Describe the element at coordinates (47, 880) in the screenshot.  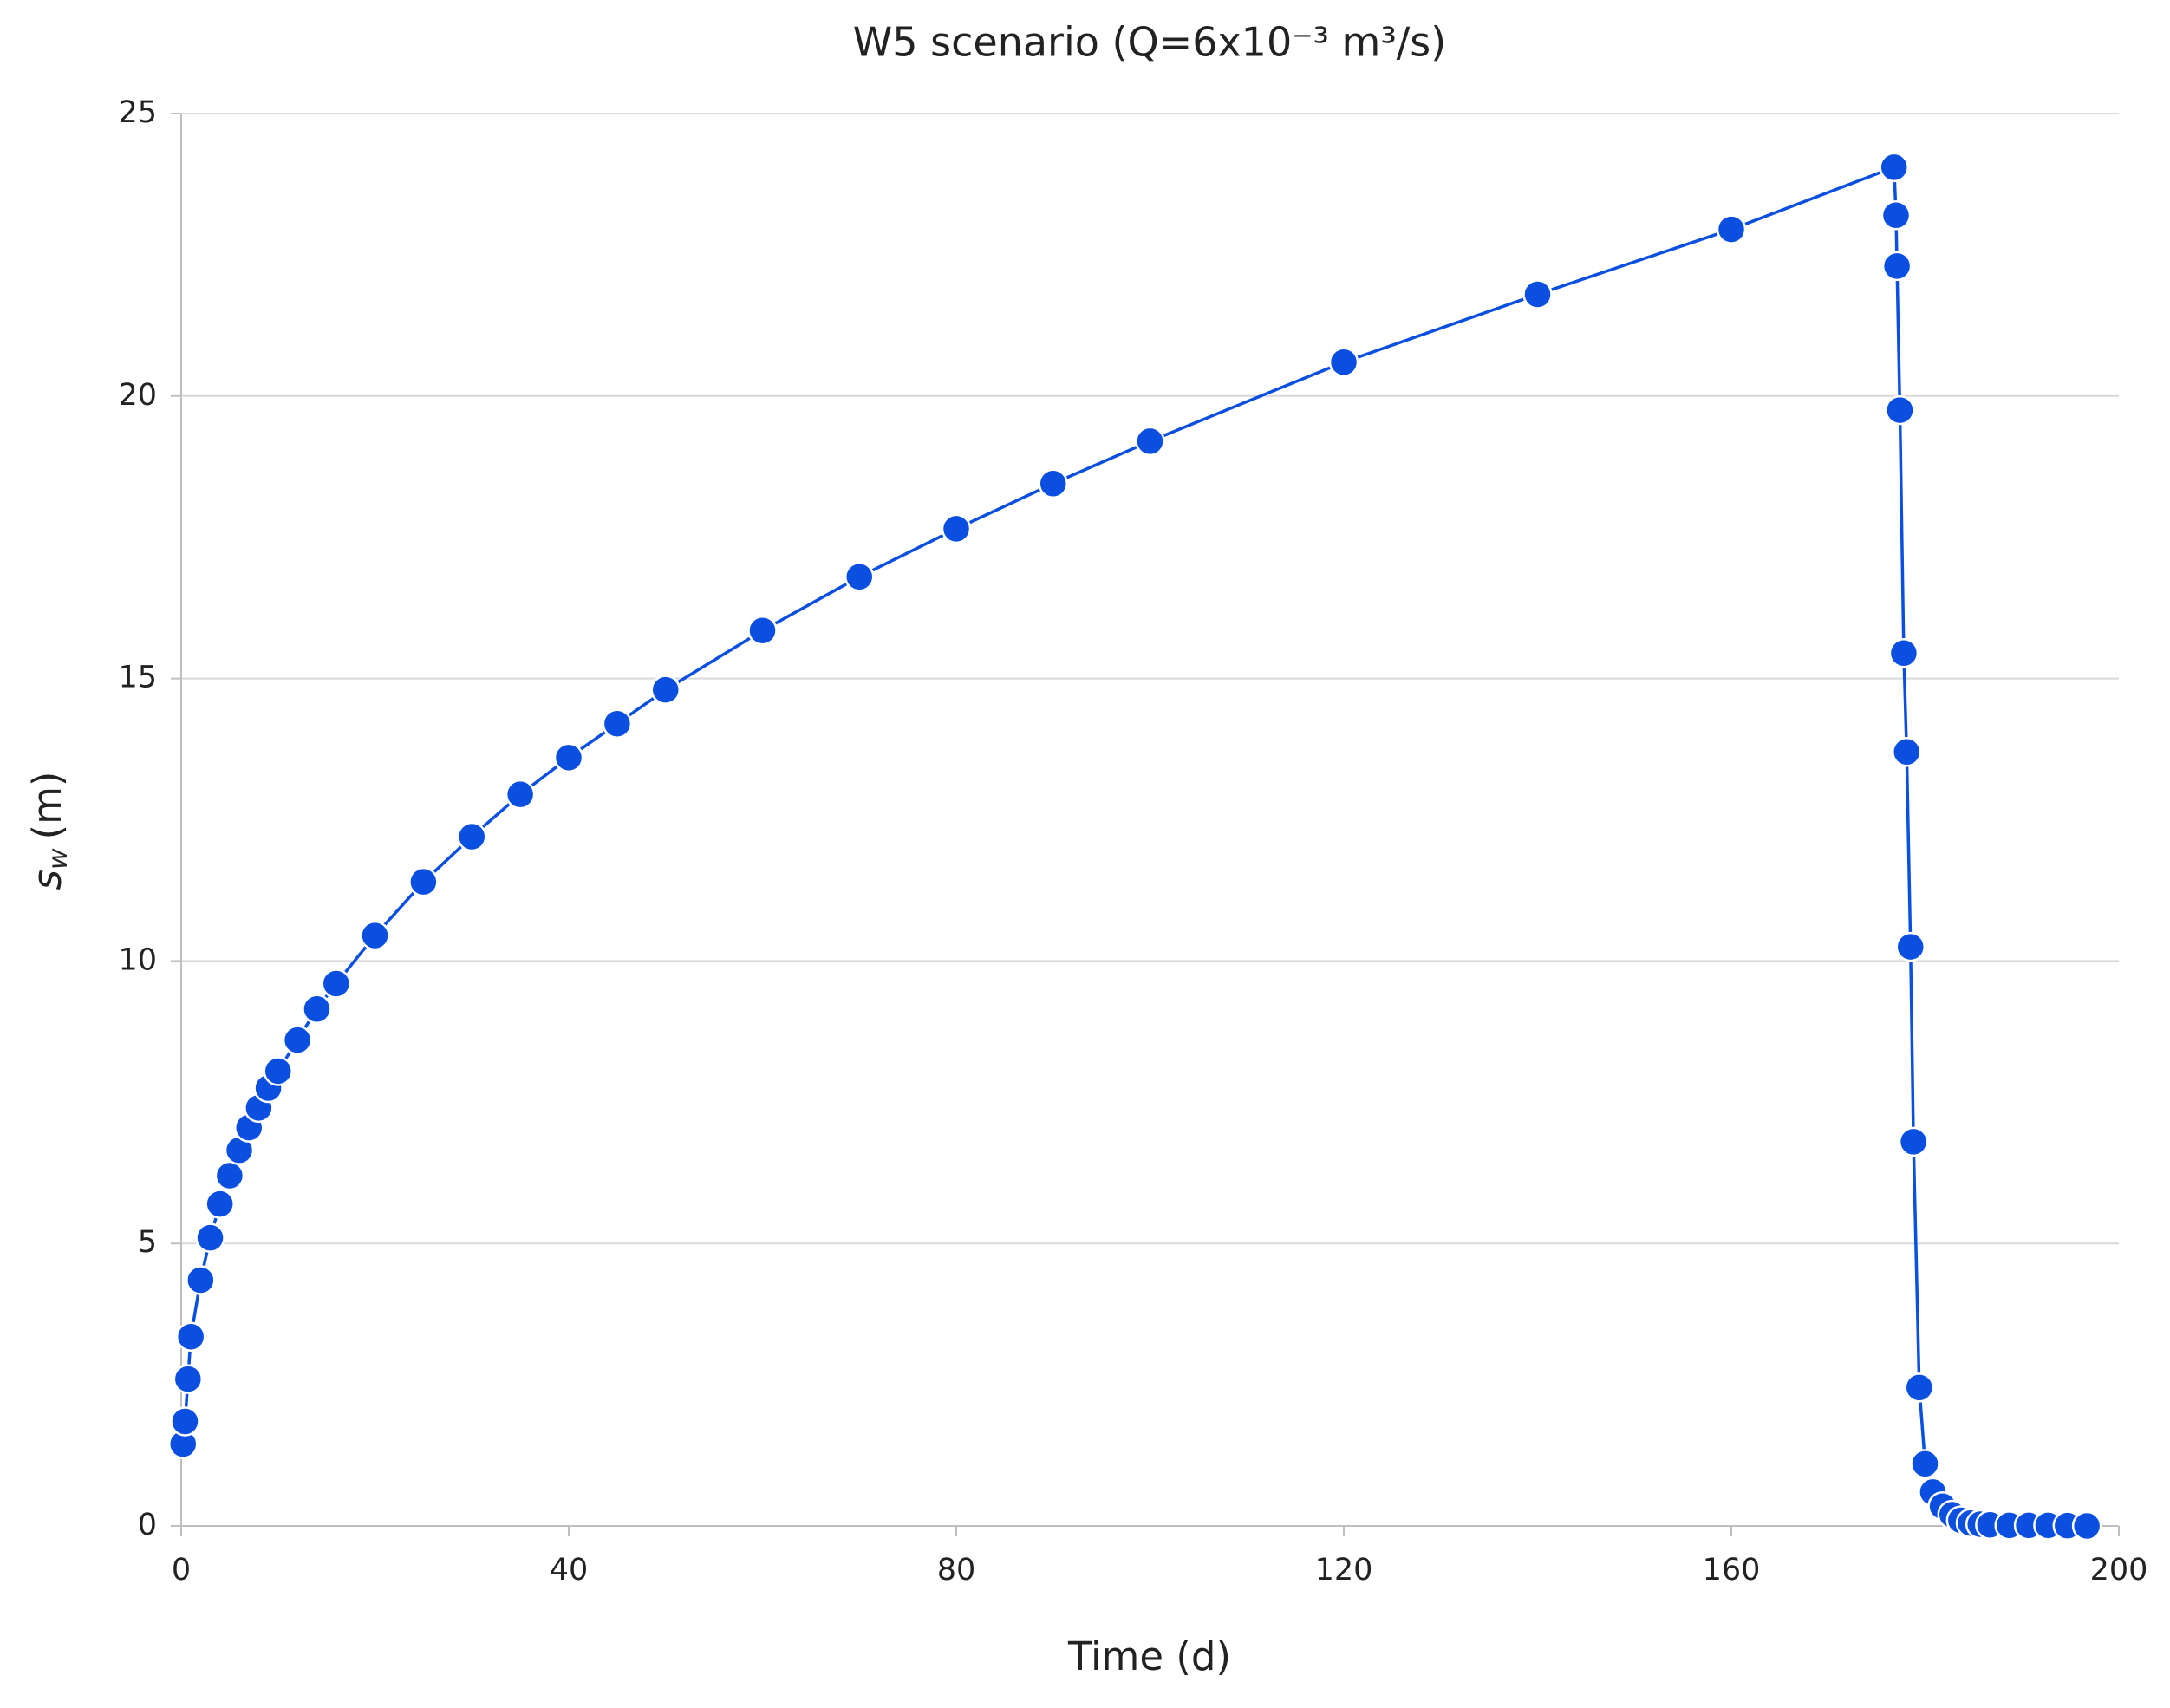
I see `y-axis-symbol: s` at that location.